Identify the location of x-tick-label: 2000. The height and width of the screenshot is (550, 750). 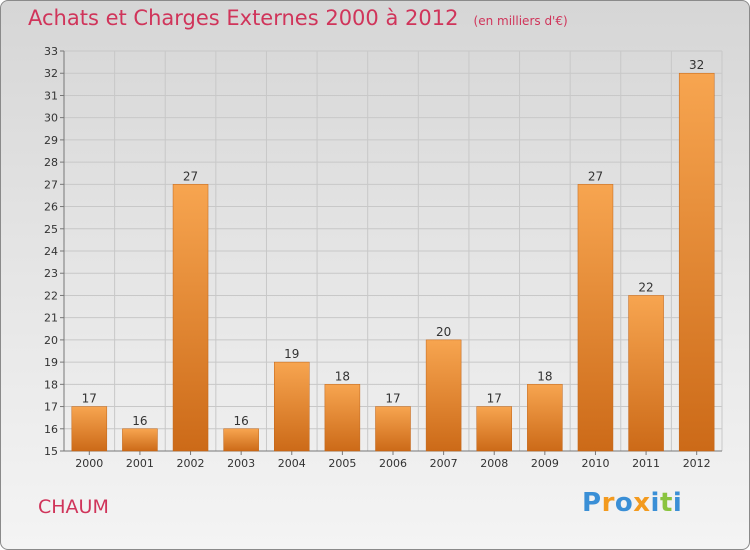
(89, 463).